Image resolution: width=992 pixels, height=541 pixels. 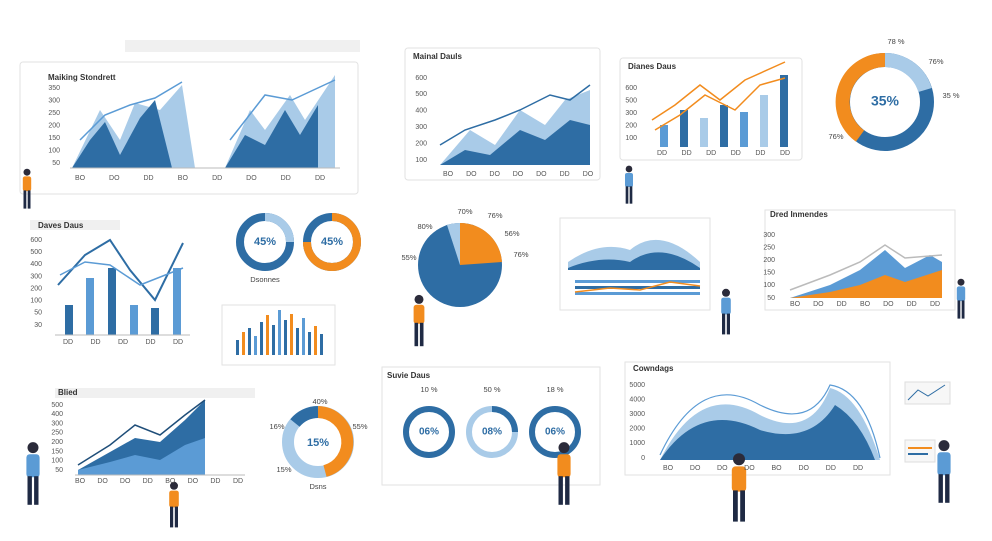 I want to click on y-tick-label: 250, so click(x=54, y=113).